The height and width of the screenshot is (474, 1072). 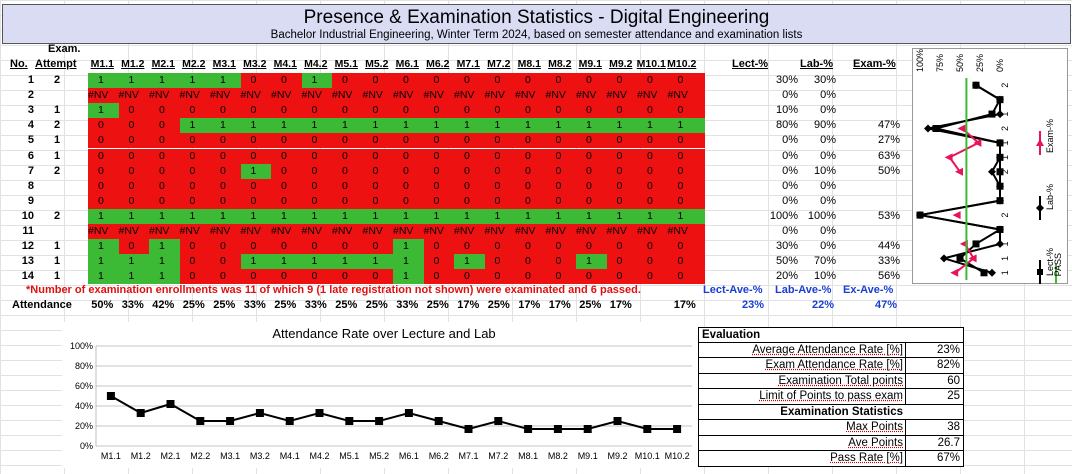 I want to click on exam-attempt: 1, so click(x=57, y=261).